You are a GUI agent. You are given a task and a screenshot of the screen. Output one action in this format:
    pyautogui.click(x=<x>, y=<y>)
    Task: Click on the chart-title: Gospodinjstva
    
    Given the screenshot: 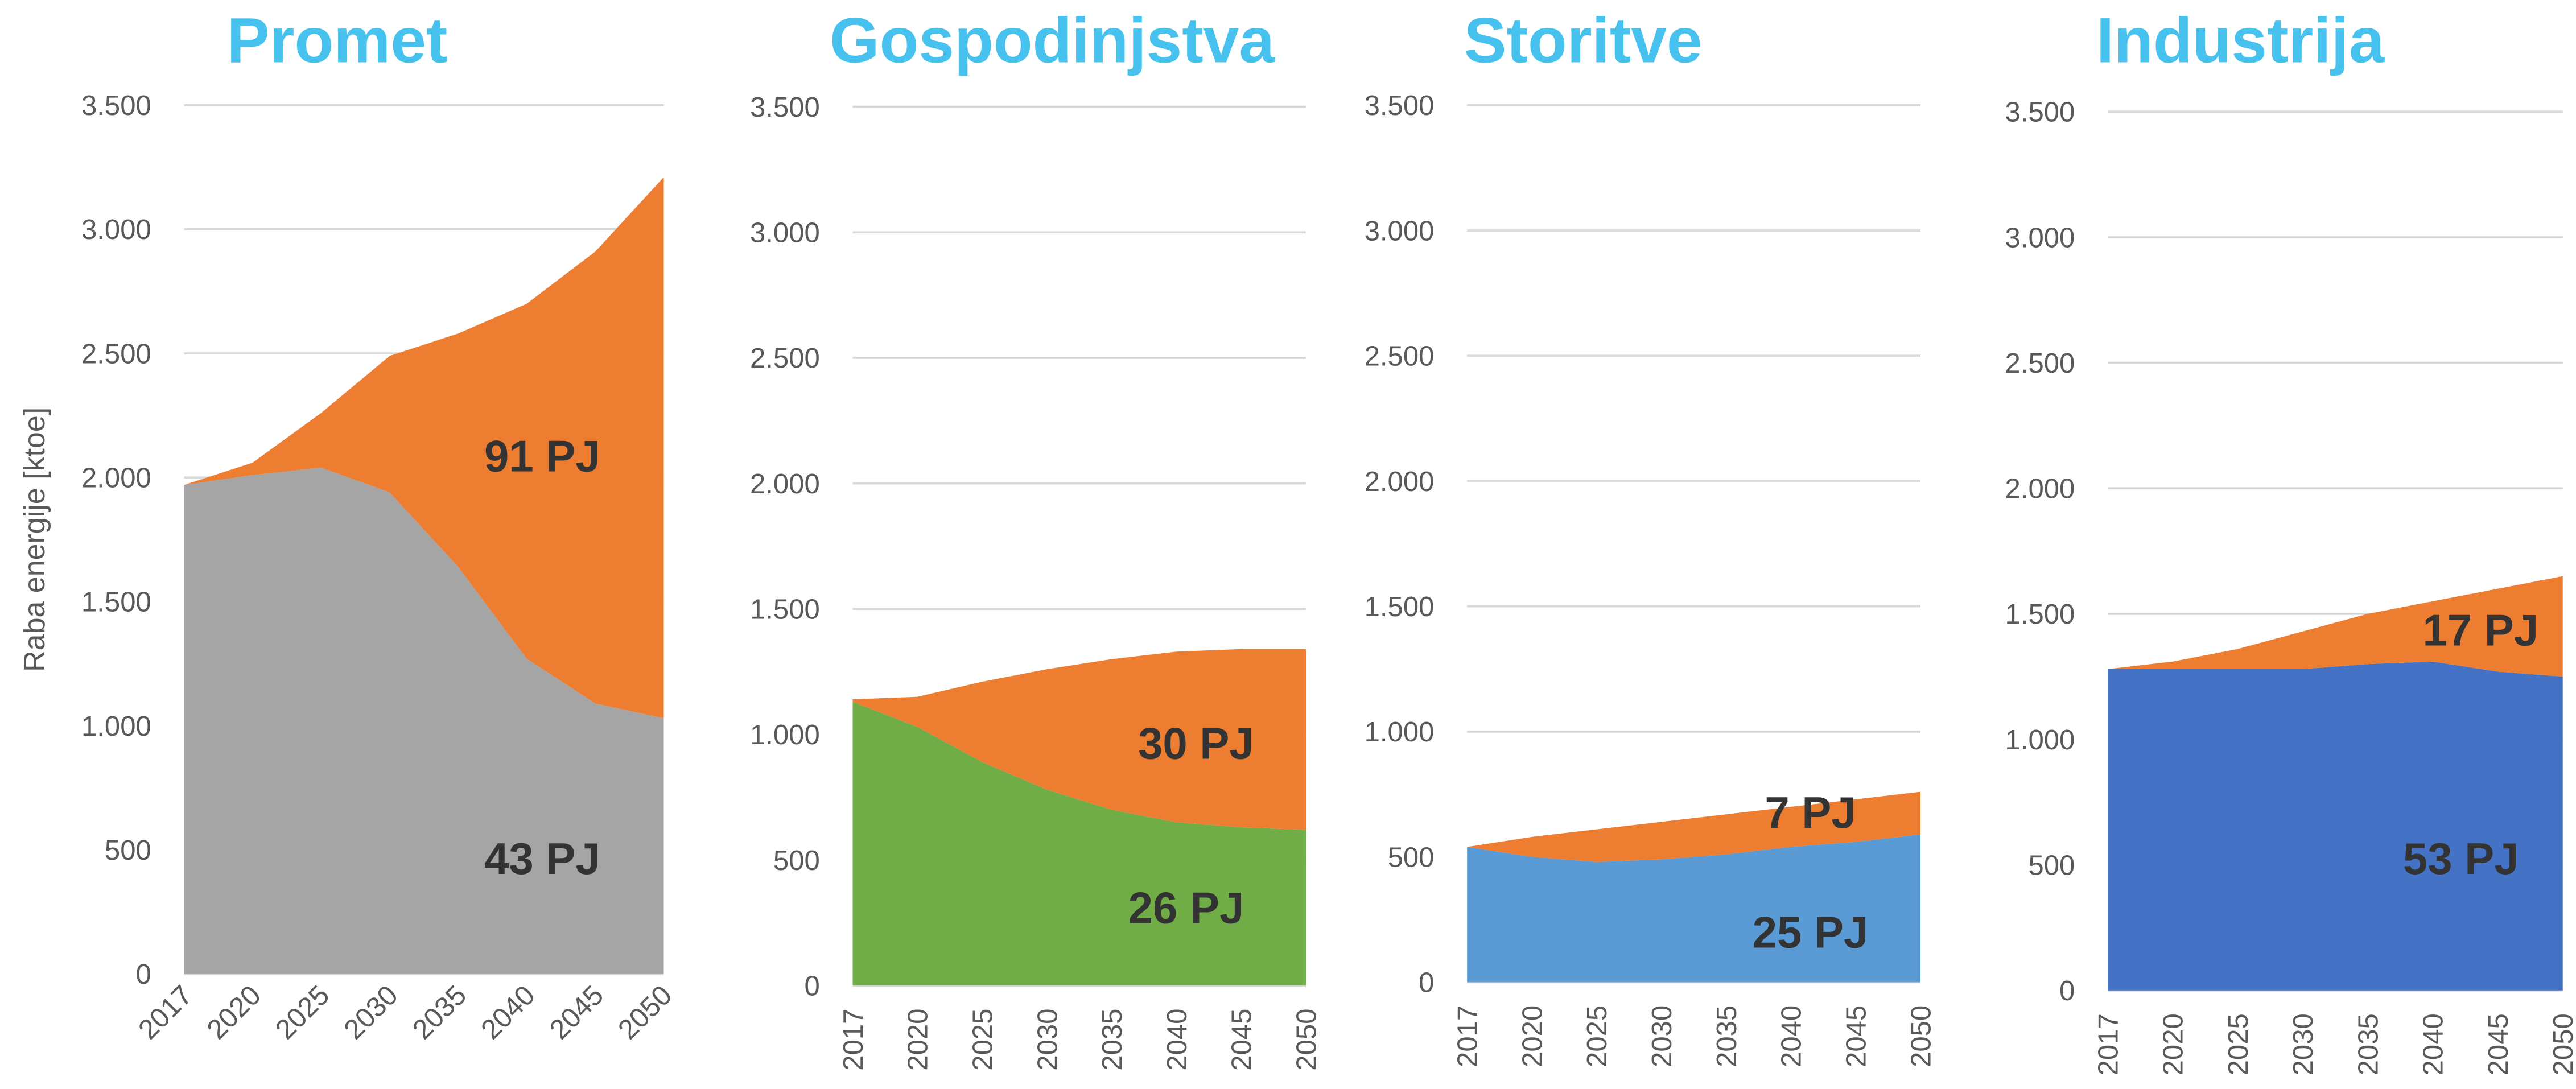 What is the action you would take?
    pyautogui.click(x=1052, y=41)
    